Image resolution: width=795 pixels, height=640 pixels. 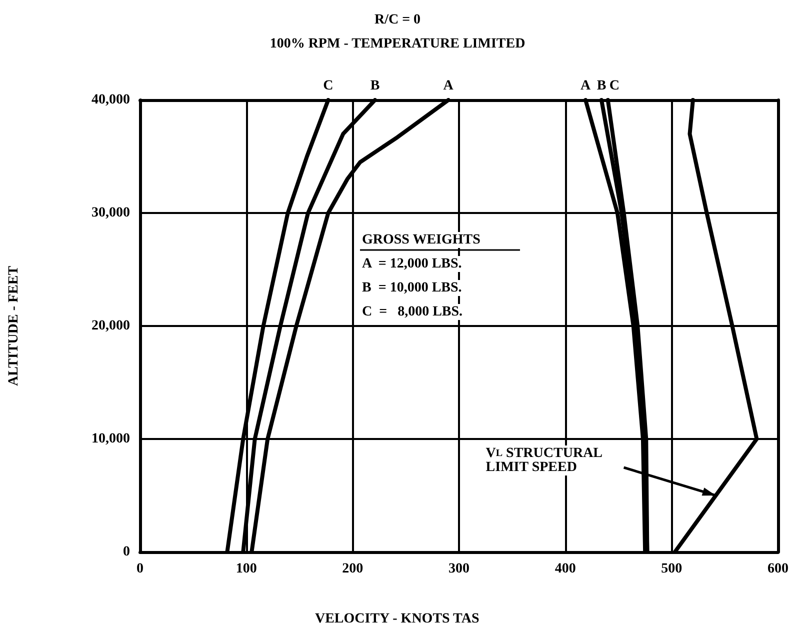 I want to click on x-axis-title: VELOCITY - KNOTS TAS, so click(x=397, y=619).